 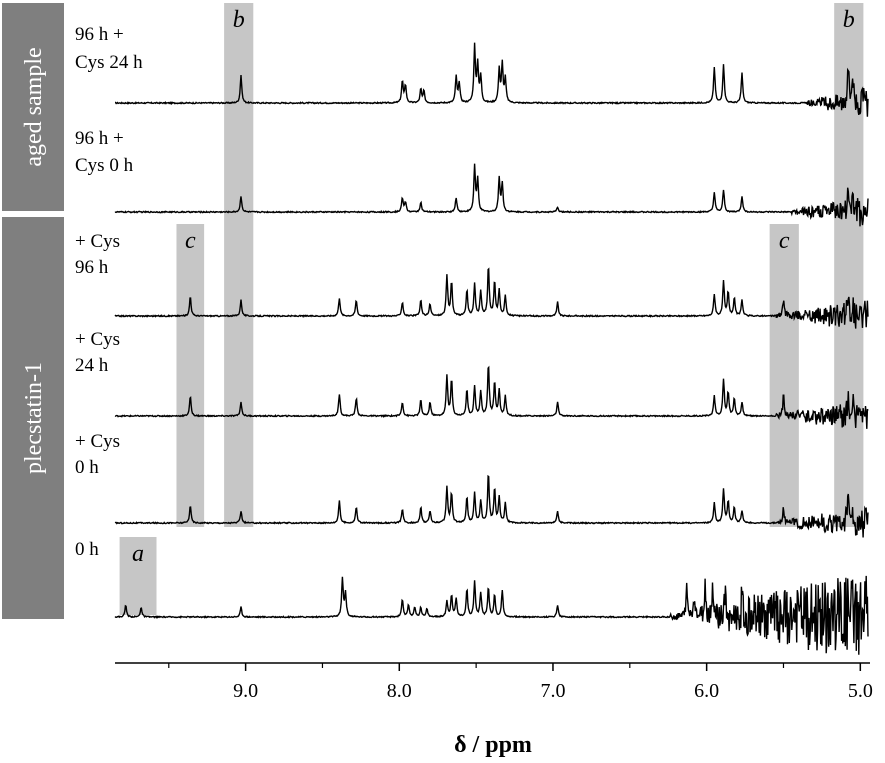 What do you see at coordinates (92, 365) in the screenshot?
I see `spectrum-label-4: 24 h` at bounding box center [92, 365].